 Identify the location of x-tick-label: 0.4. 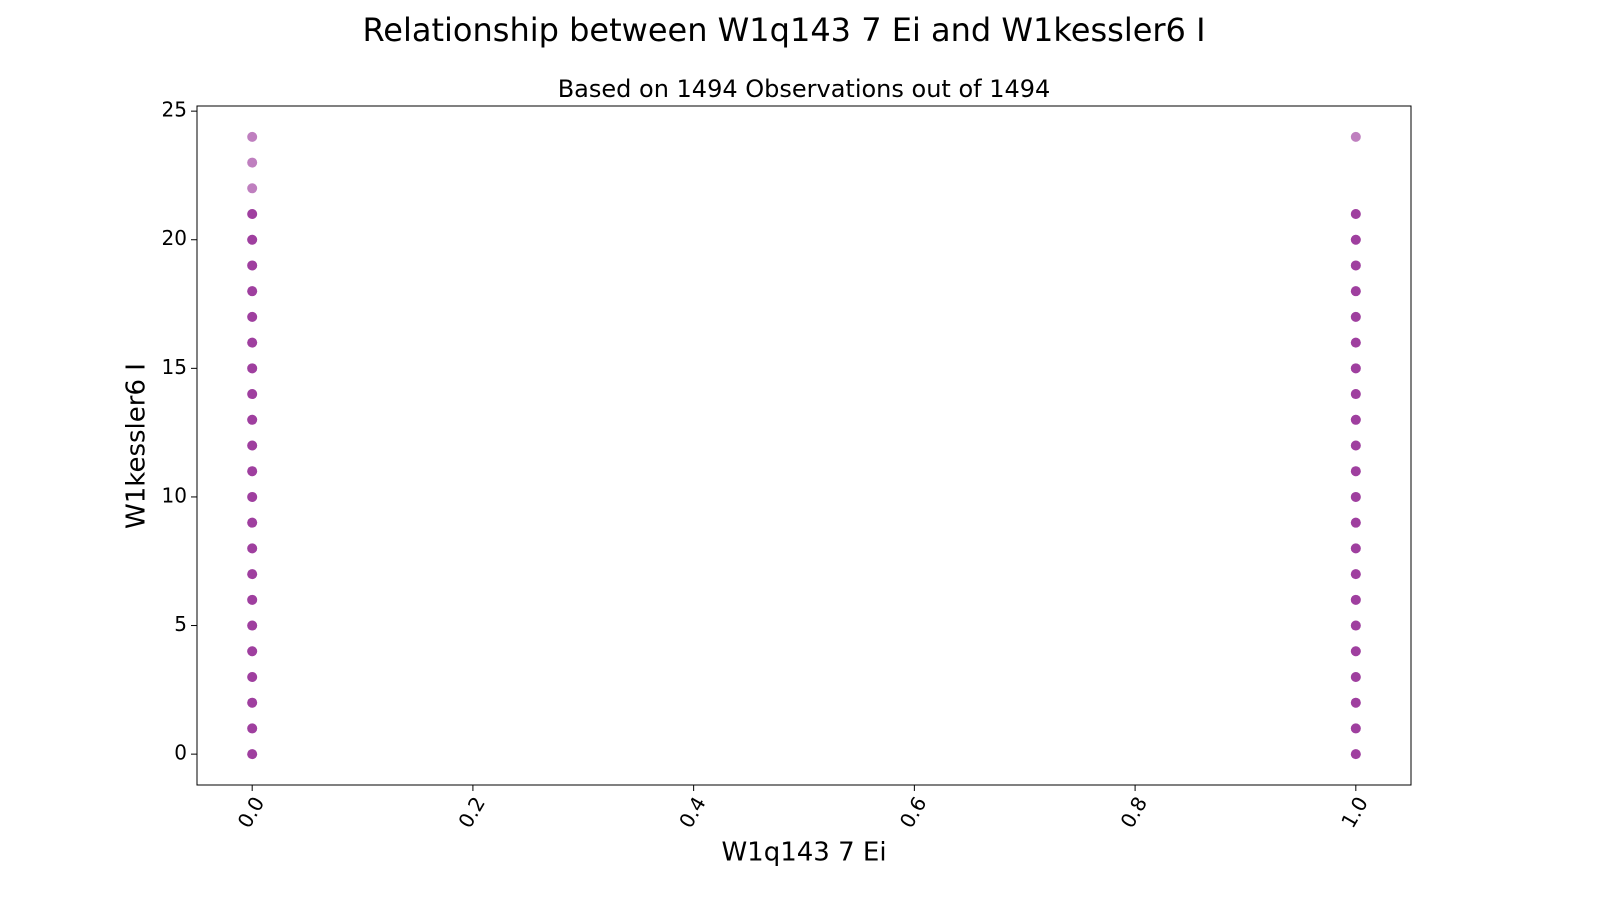
(692, 812).